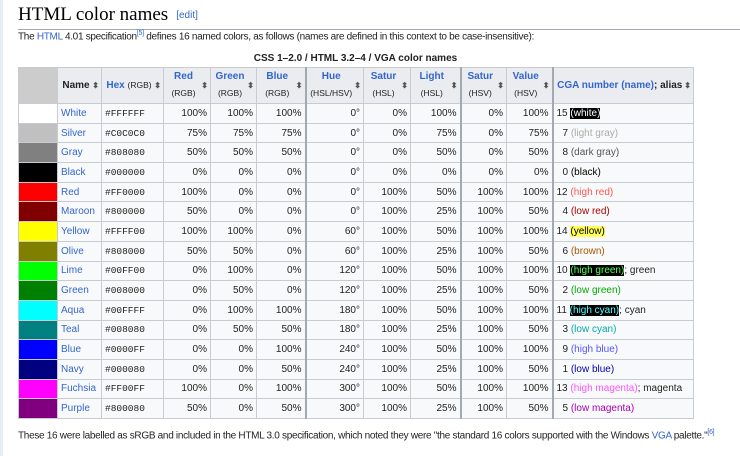 This screenshot has height=456, width=740. What do you see at coordinates (75, 409) in the screenshot?
I see `color-name-link: Purple` at bounding box center [75, 409].